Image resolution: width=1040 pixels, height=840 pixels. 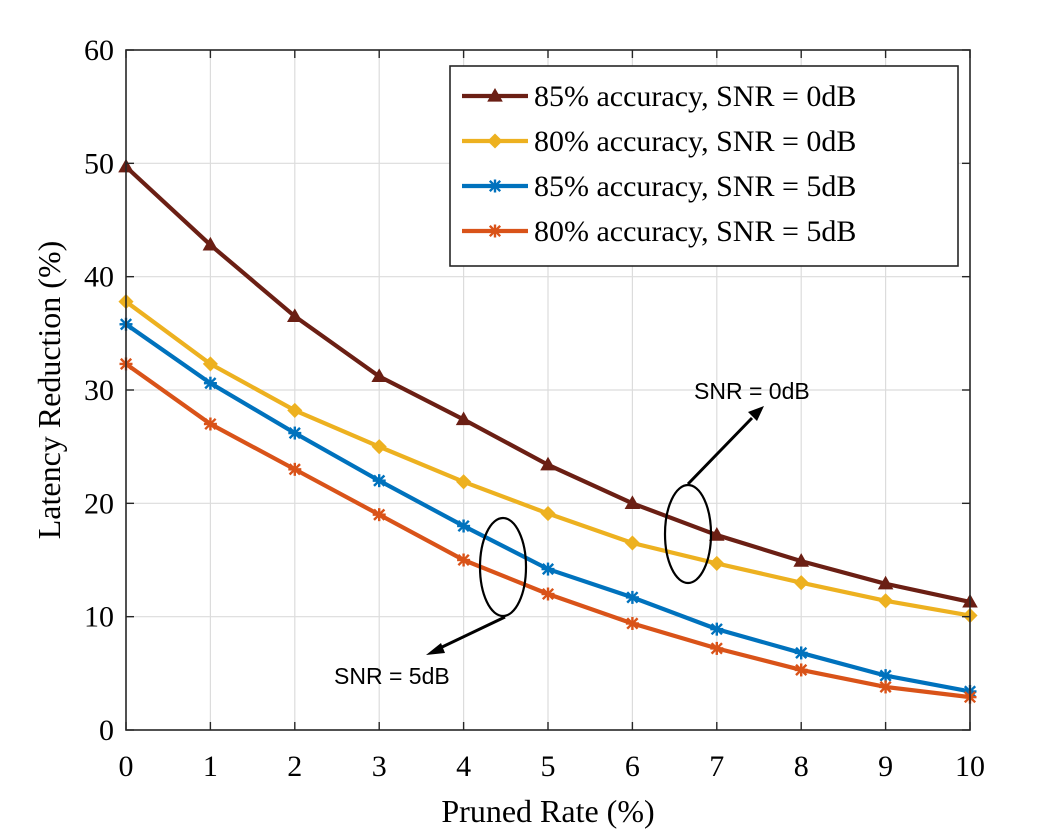 I want to click on y-tick-label: 60, so click(x=99, y=50).